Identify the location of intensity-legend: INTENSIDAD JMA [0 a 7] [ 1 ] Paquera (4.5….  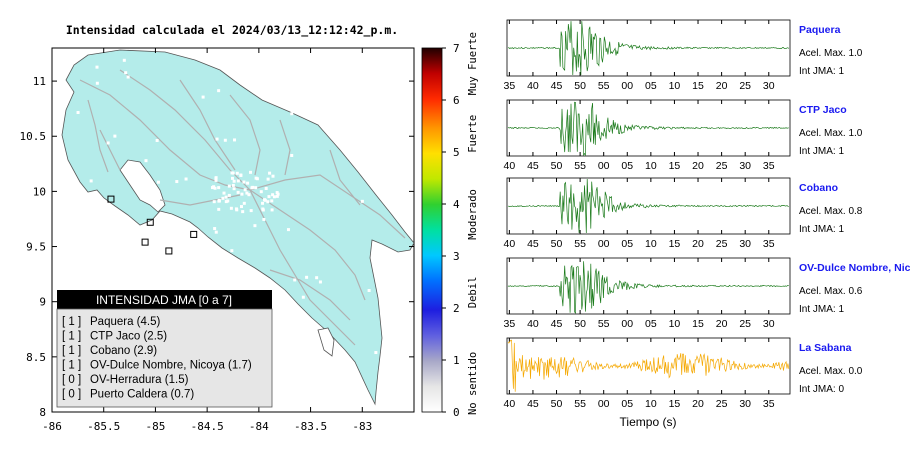
(164, 349).